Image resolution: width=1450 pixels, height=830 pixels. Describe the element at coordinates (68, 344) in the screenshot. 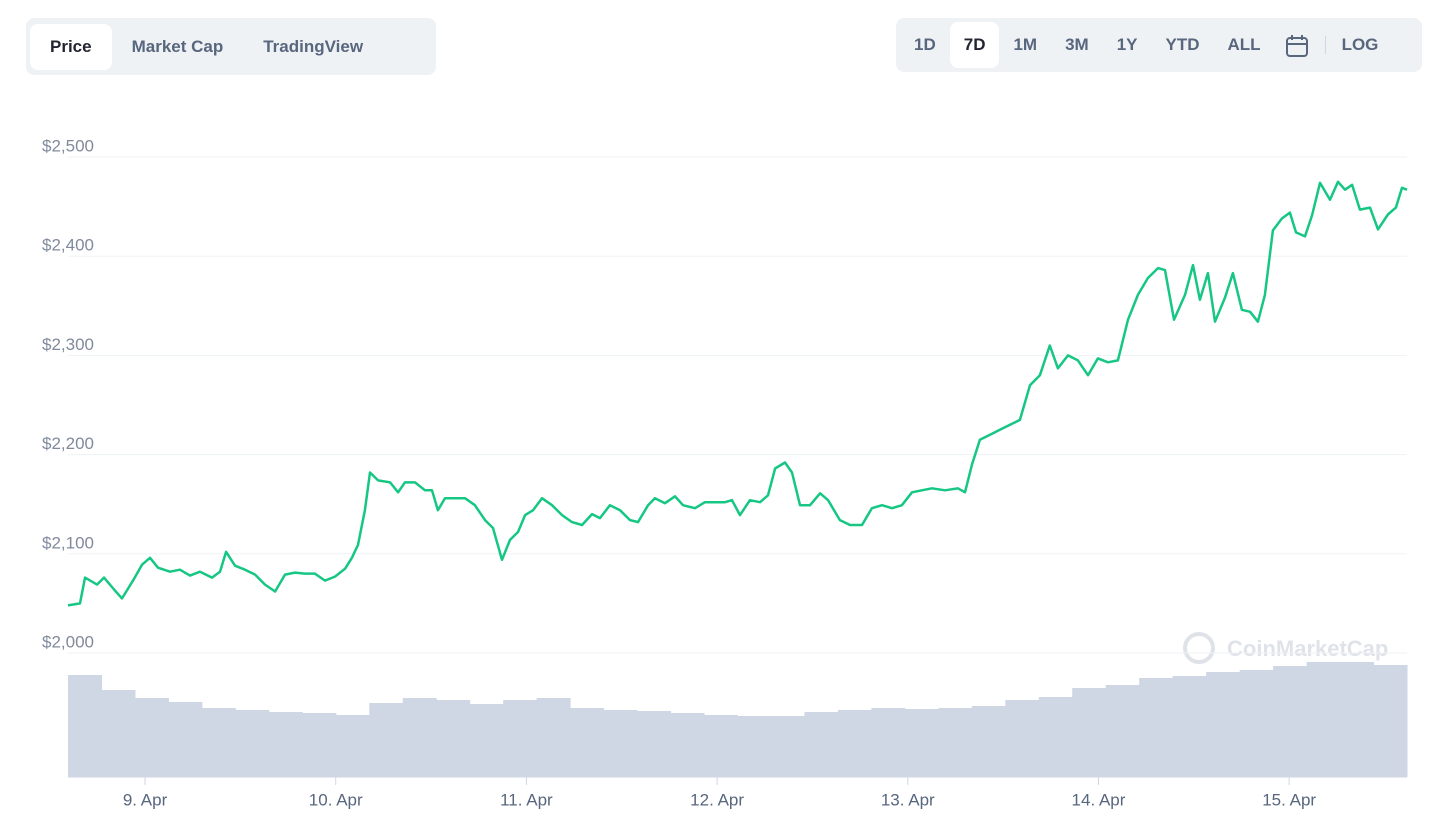

I see `y-tick-label: $2,300` at that location.